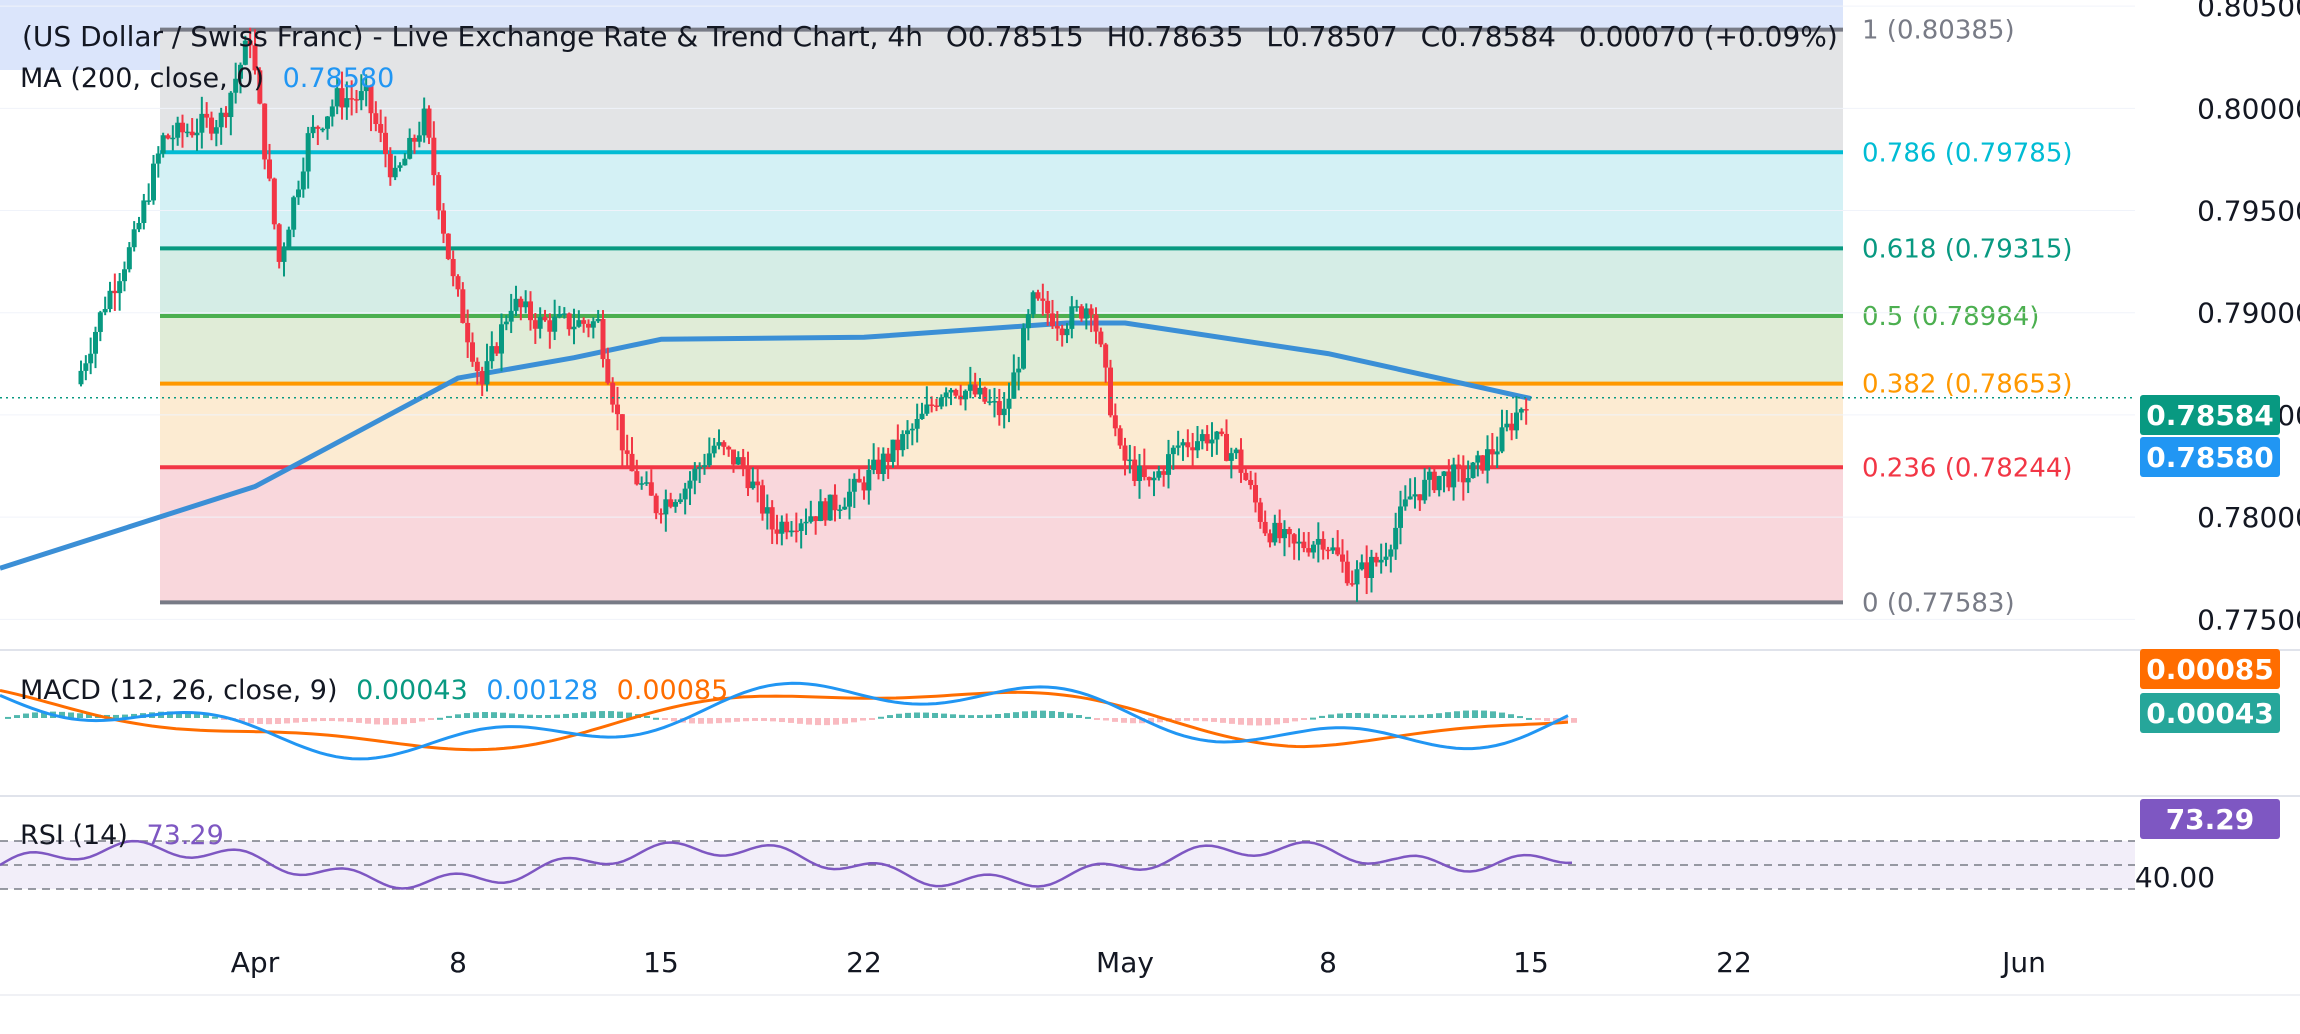 This screenshot has width=2300, height=1034. I want to click on time-axis: Apr 8 15 22 May 8 15 22 Jun, so click(1138, 962).